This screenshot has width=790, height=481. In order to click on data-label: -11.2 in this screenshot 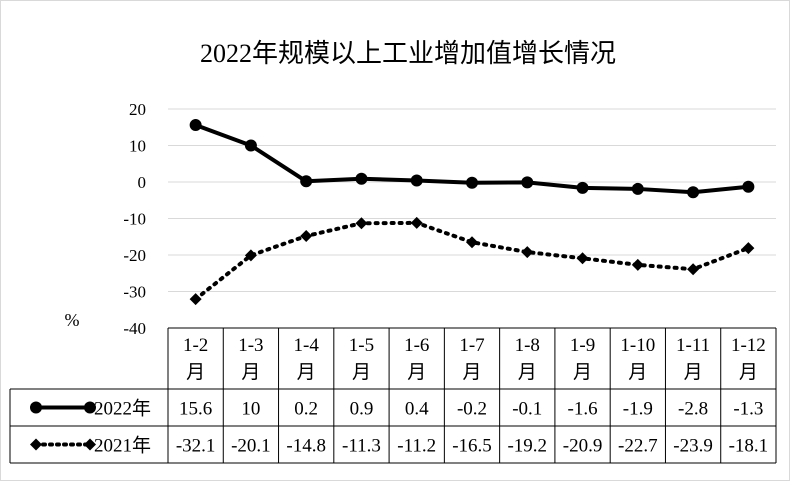, I will do `click(416, 446)`.